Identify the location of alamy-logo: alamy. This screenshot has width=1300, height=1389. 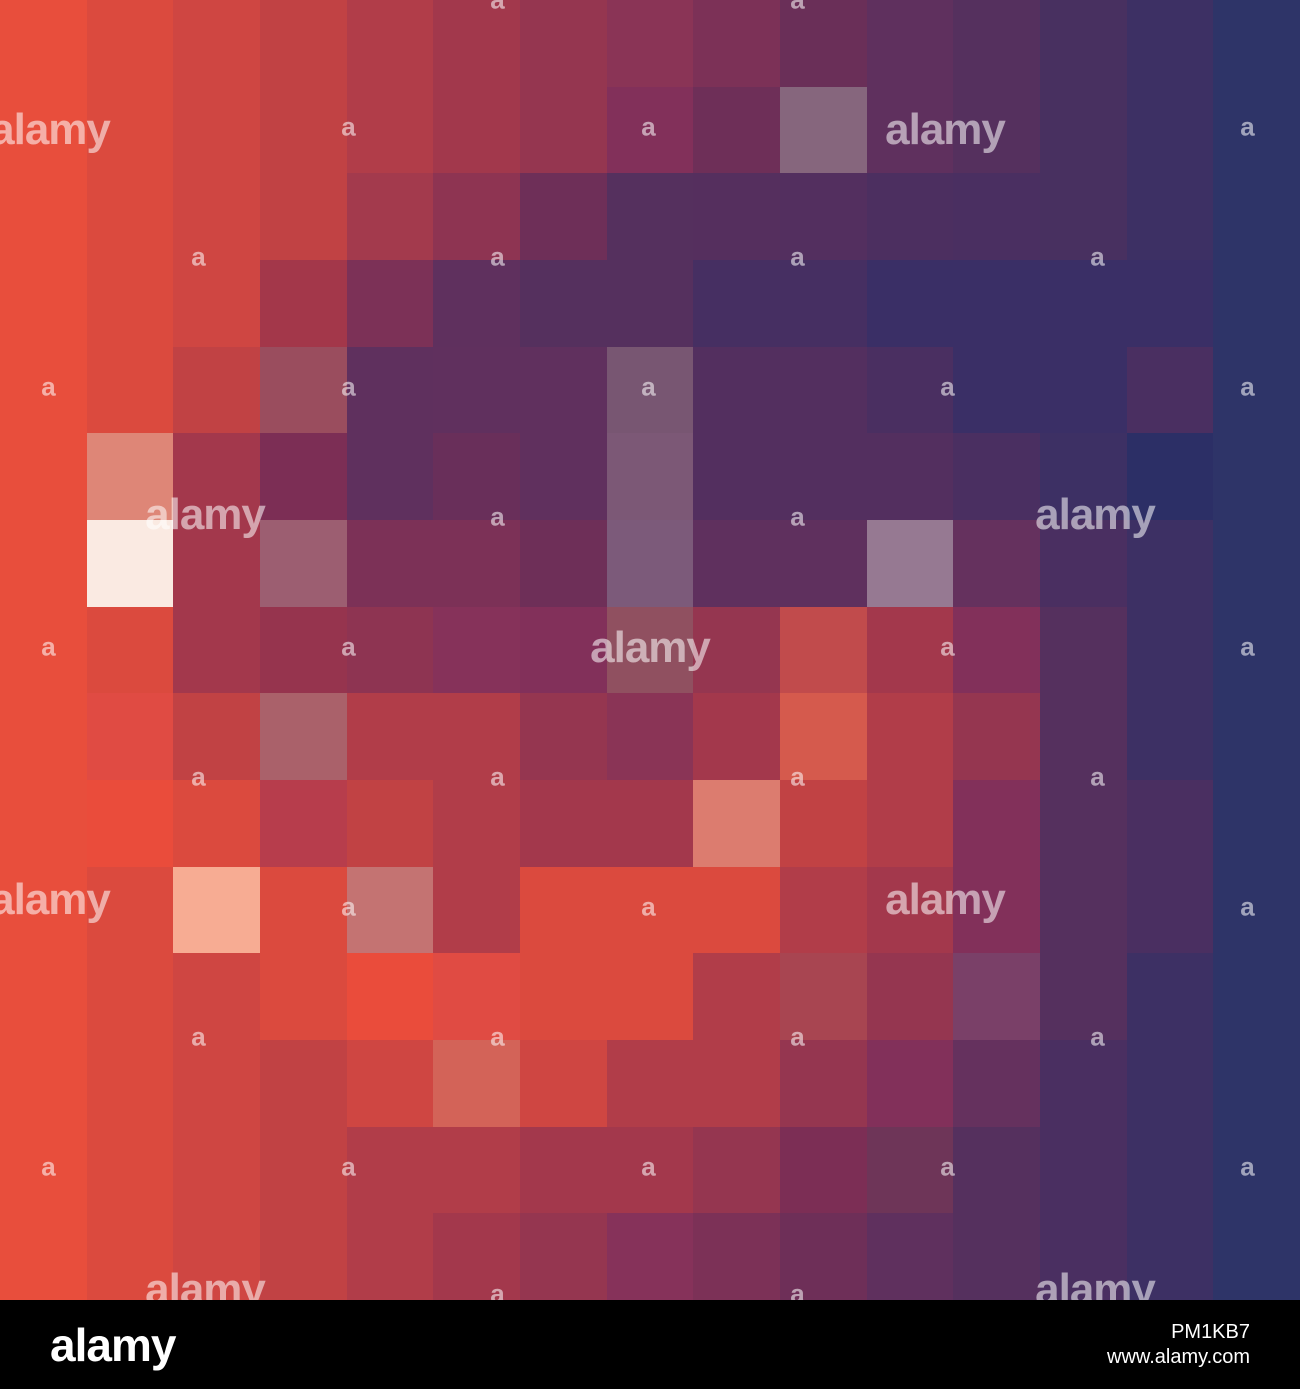
(113, 1344).